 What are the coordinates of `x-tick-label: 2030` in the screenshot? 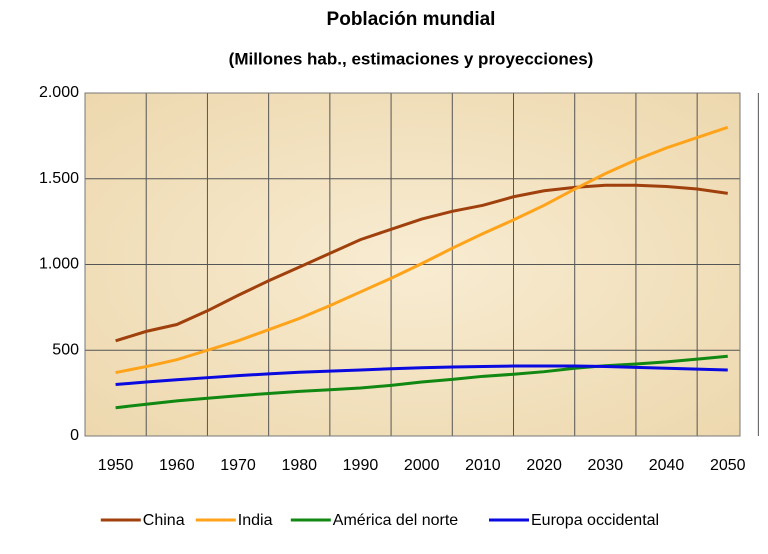 It's located at (606, 465).